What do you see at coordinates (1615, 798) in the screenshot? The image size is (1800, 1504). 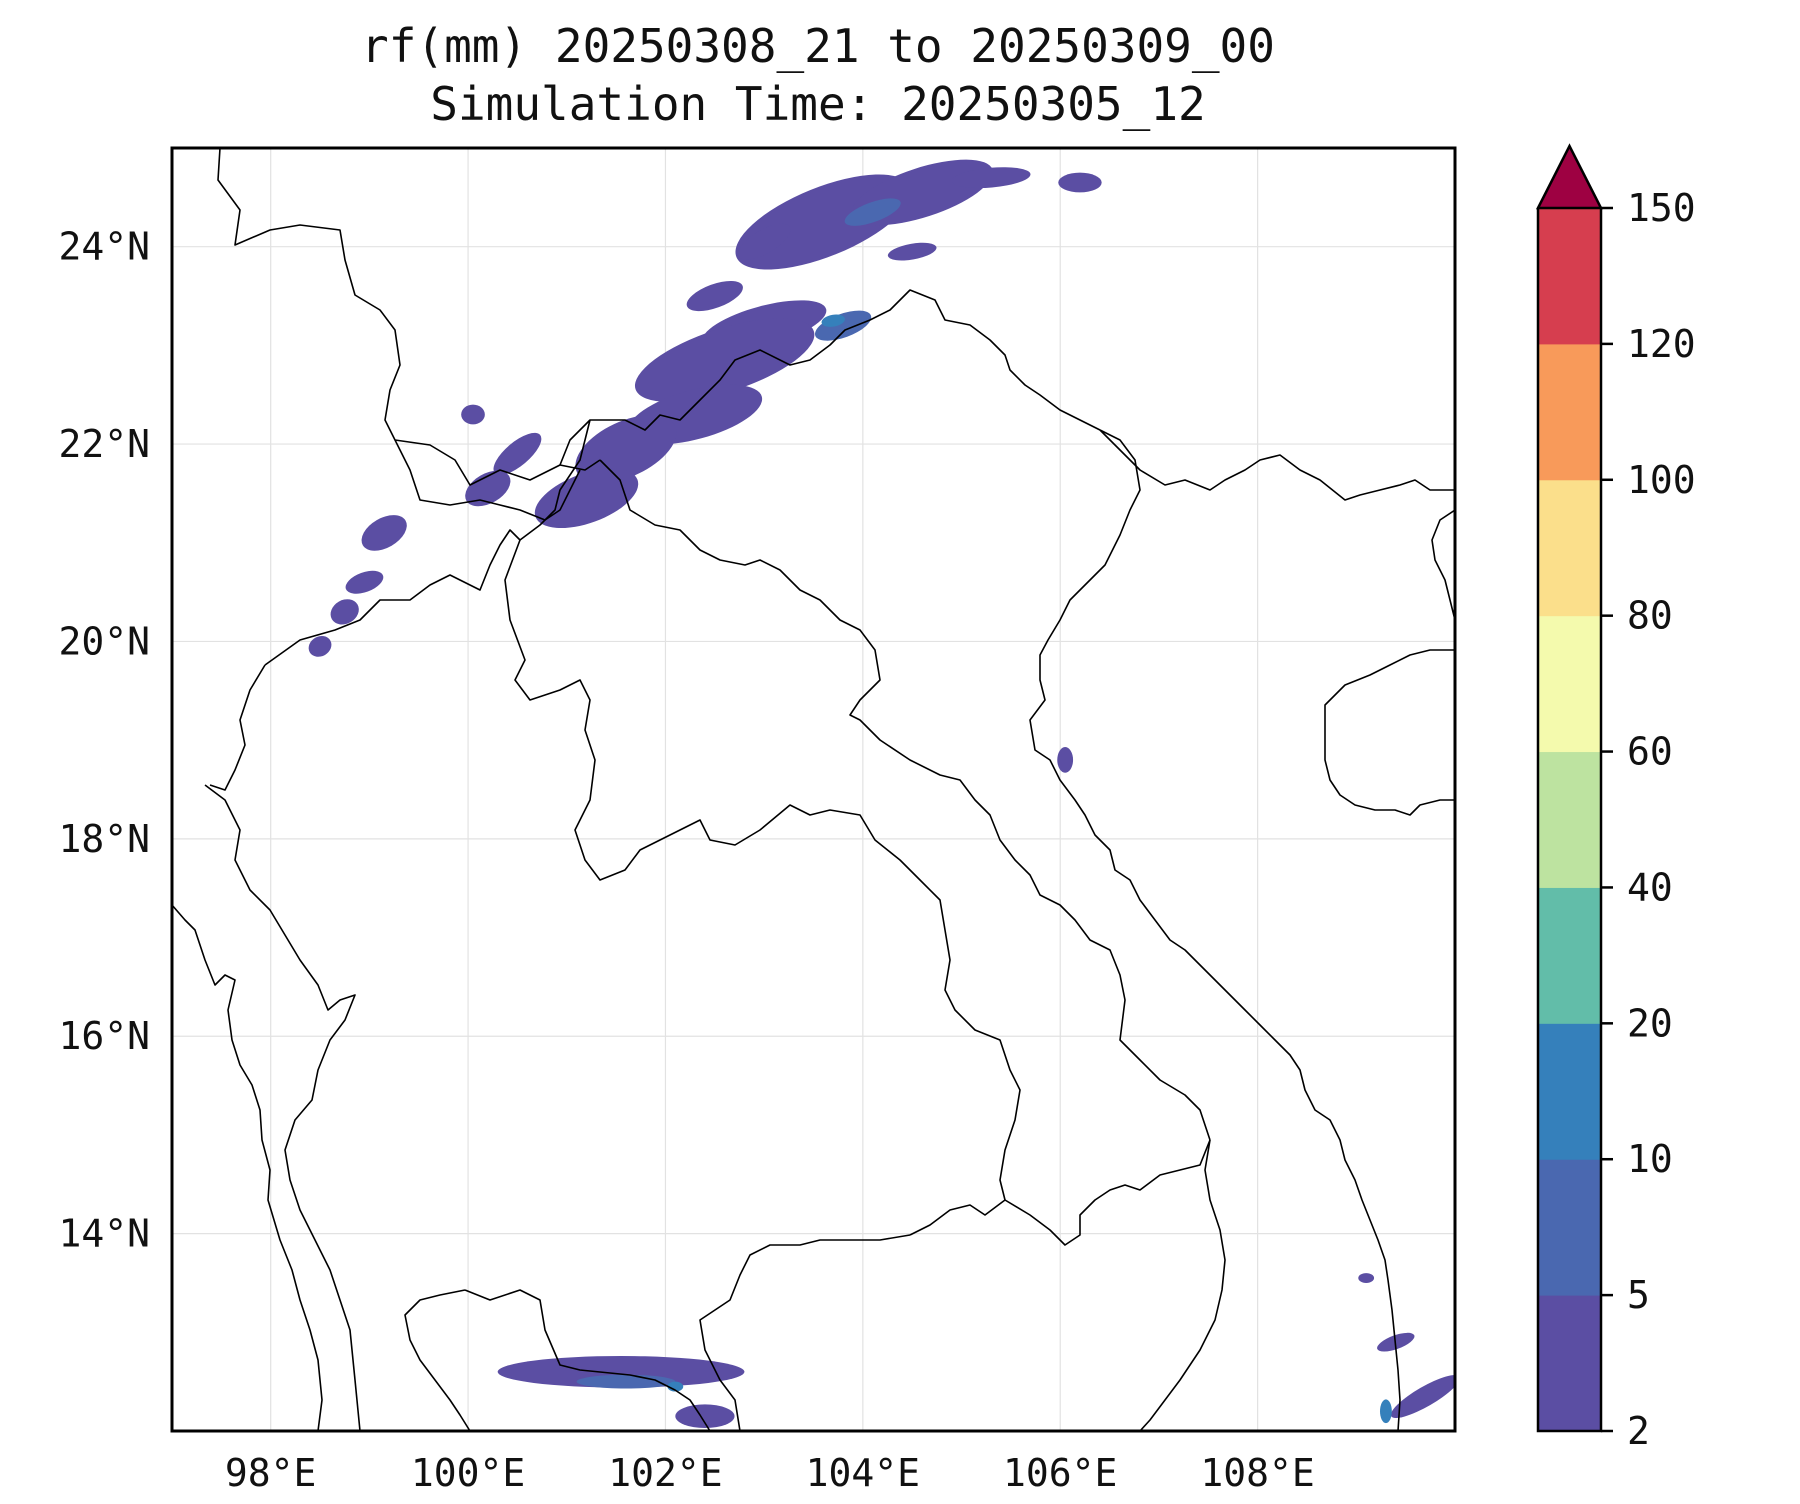 I see `colorbar: 2 5 10 20 40 60 80 100 120 150` at bounding box center [1615, 798].